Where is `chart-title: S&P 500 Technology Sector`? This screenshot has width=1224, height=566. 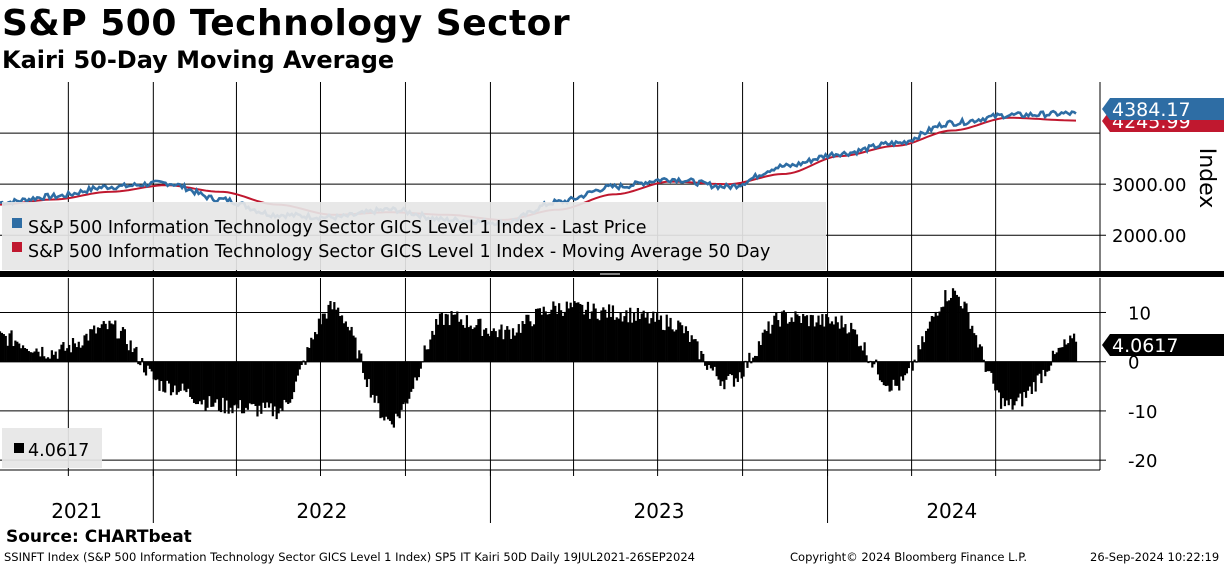 chart-title: S&P 500 Technology Sector is located at coordinates (286, 23).